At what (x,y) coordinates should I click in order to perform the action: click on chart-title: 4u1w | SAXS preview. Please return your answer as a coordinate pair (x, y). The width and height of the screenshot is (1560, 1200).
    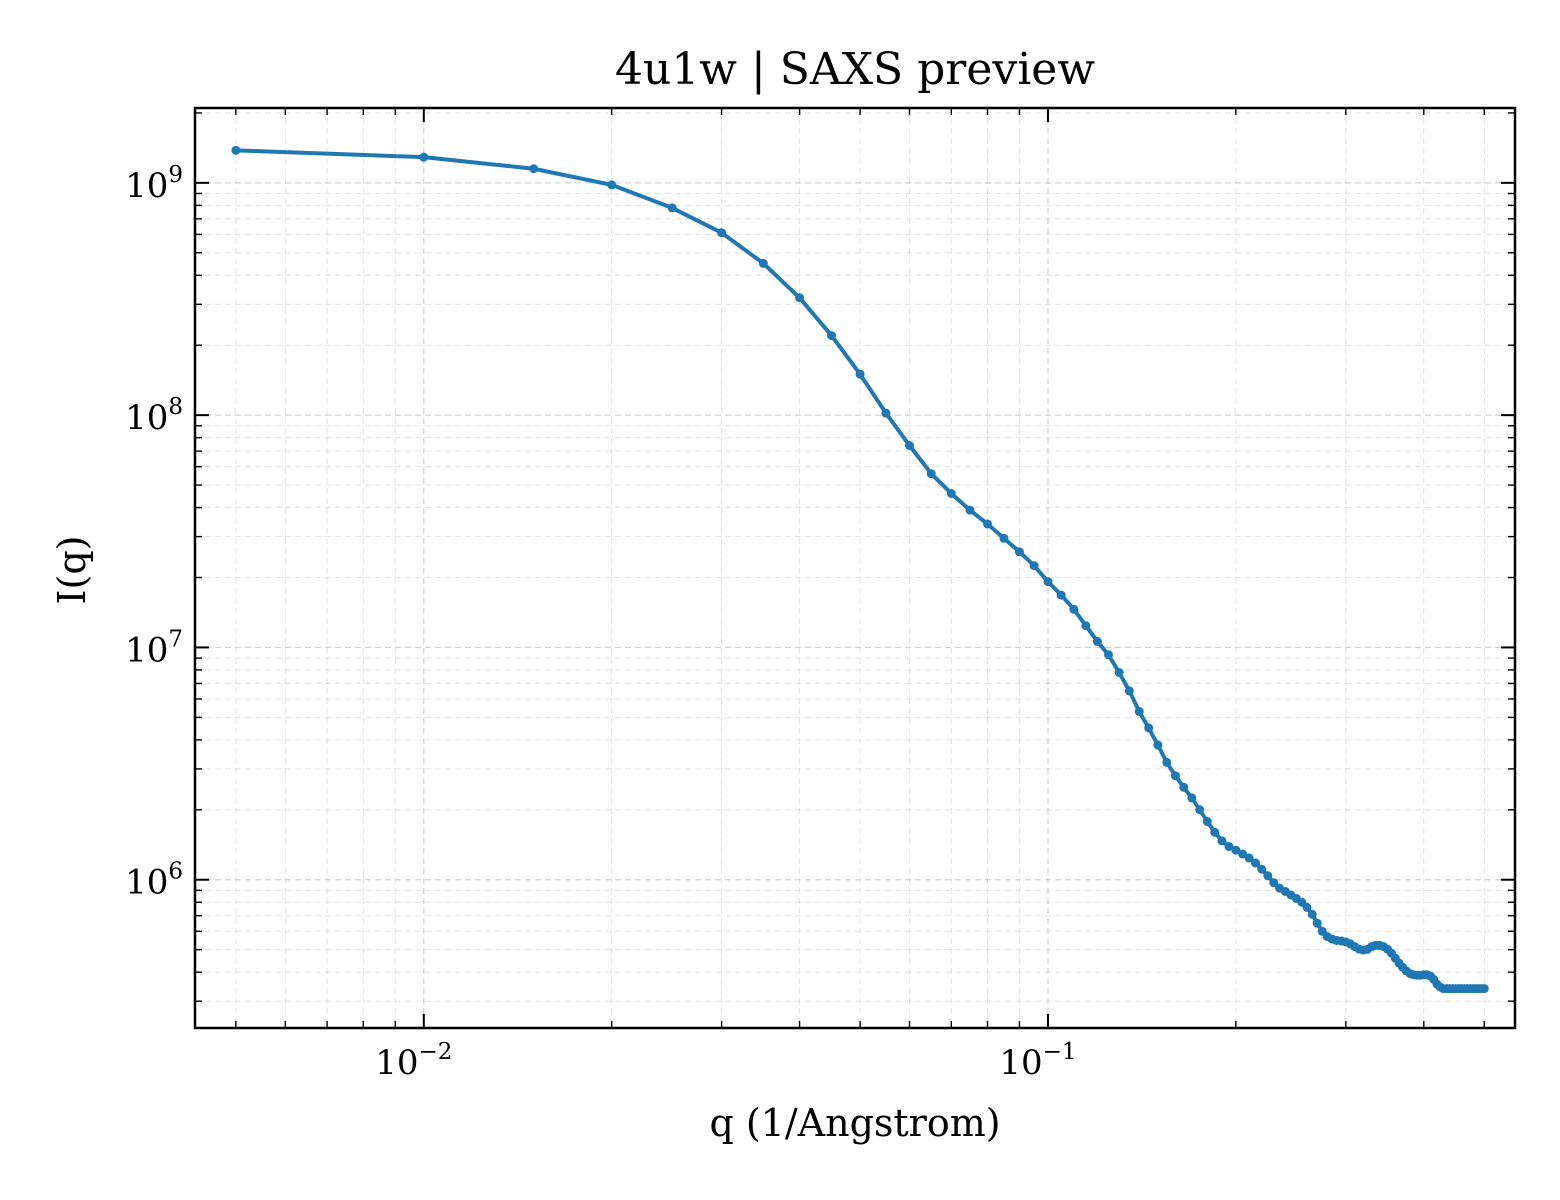
    Looking at the image, I should click on (855, 69).